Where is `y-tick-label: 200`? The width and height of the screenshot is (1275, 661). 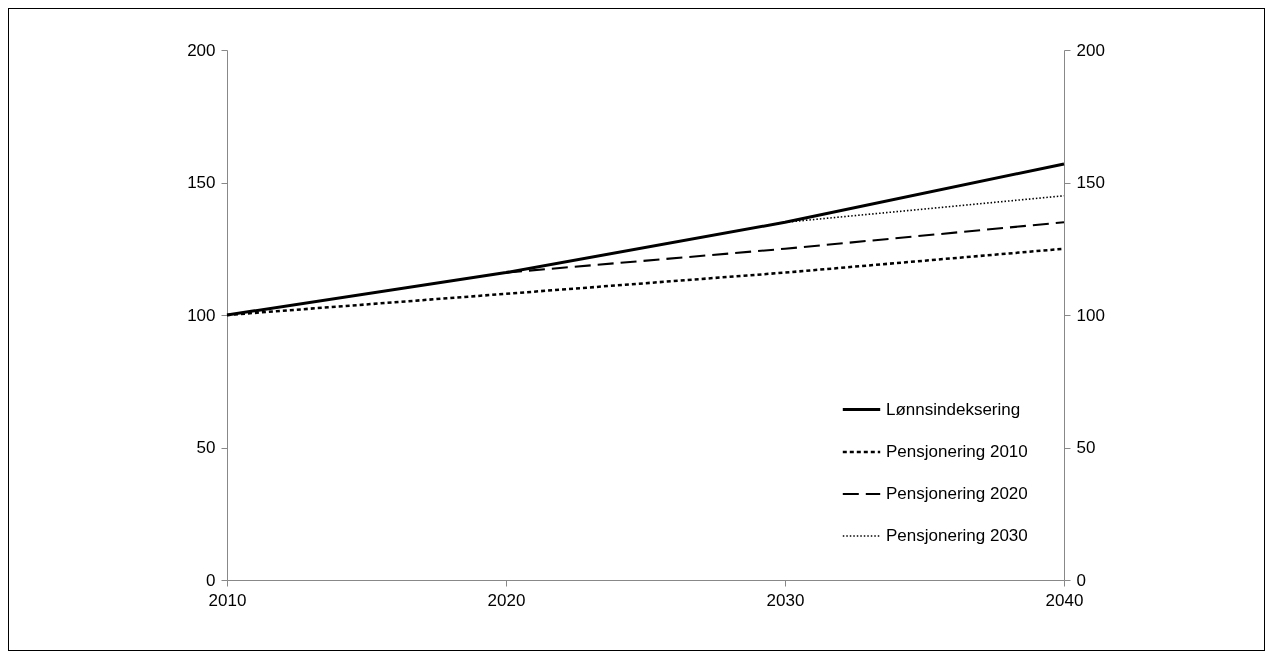 y-tick-label: 200 is located at coordinates (201, 50).